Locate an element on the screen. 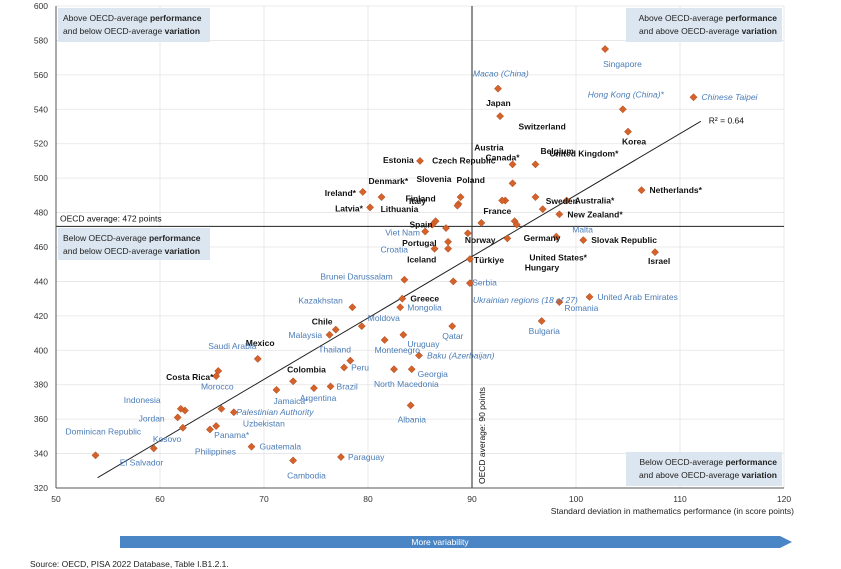 The width and height of the screenshot is (841, 569). quadrant-box-top-right is located at coordinates (704, 25).